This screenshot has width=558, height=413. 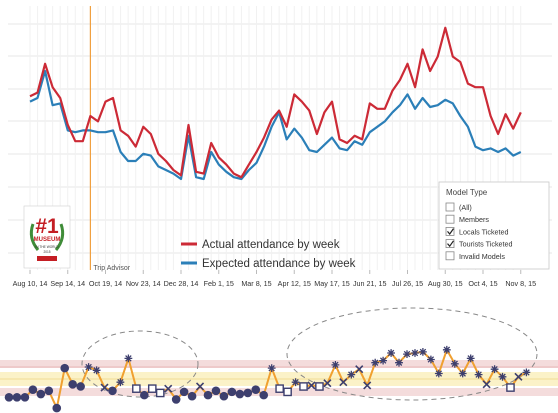 I want to click on x-tick-label: Dec 28, 14, so click(x=181, y=283).